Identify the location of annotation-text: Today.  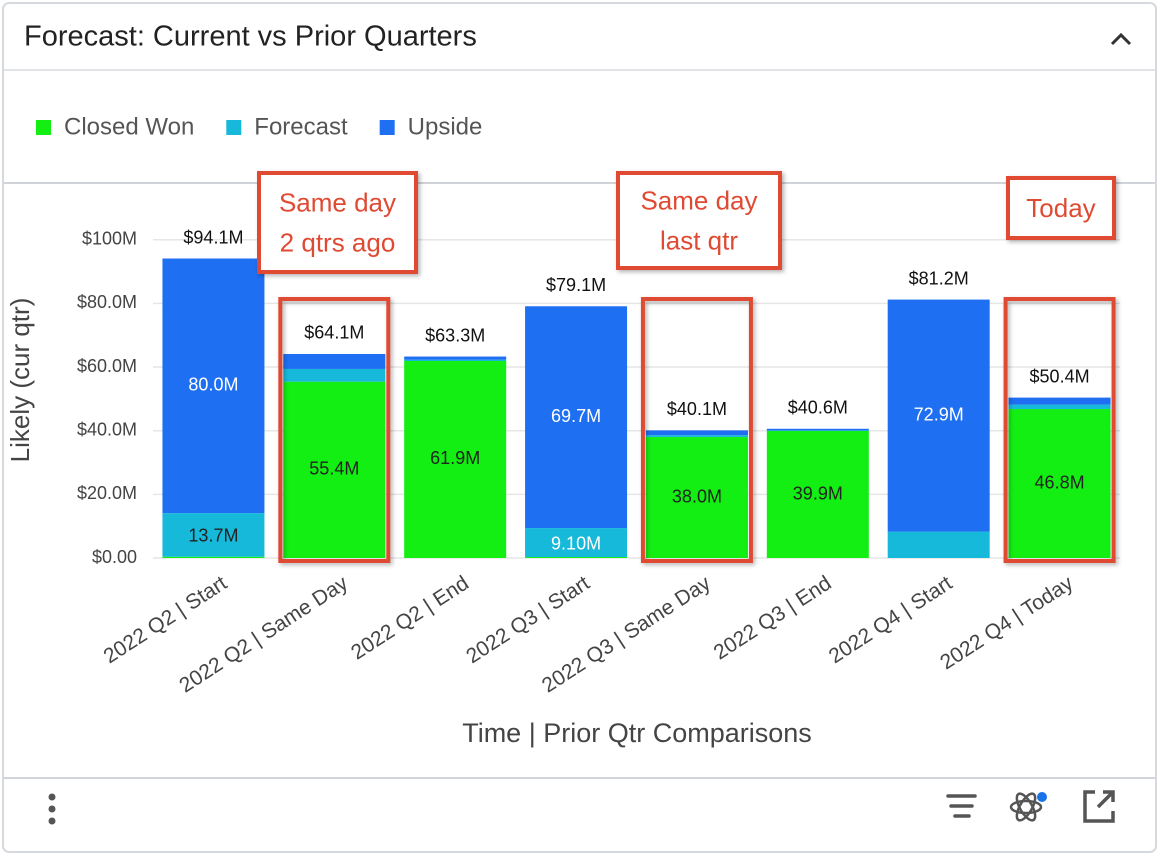
(1060, 208).